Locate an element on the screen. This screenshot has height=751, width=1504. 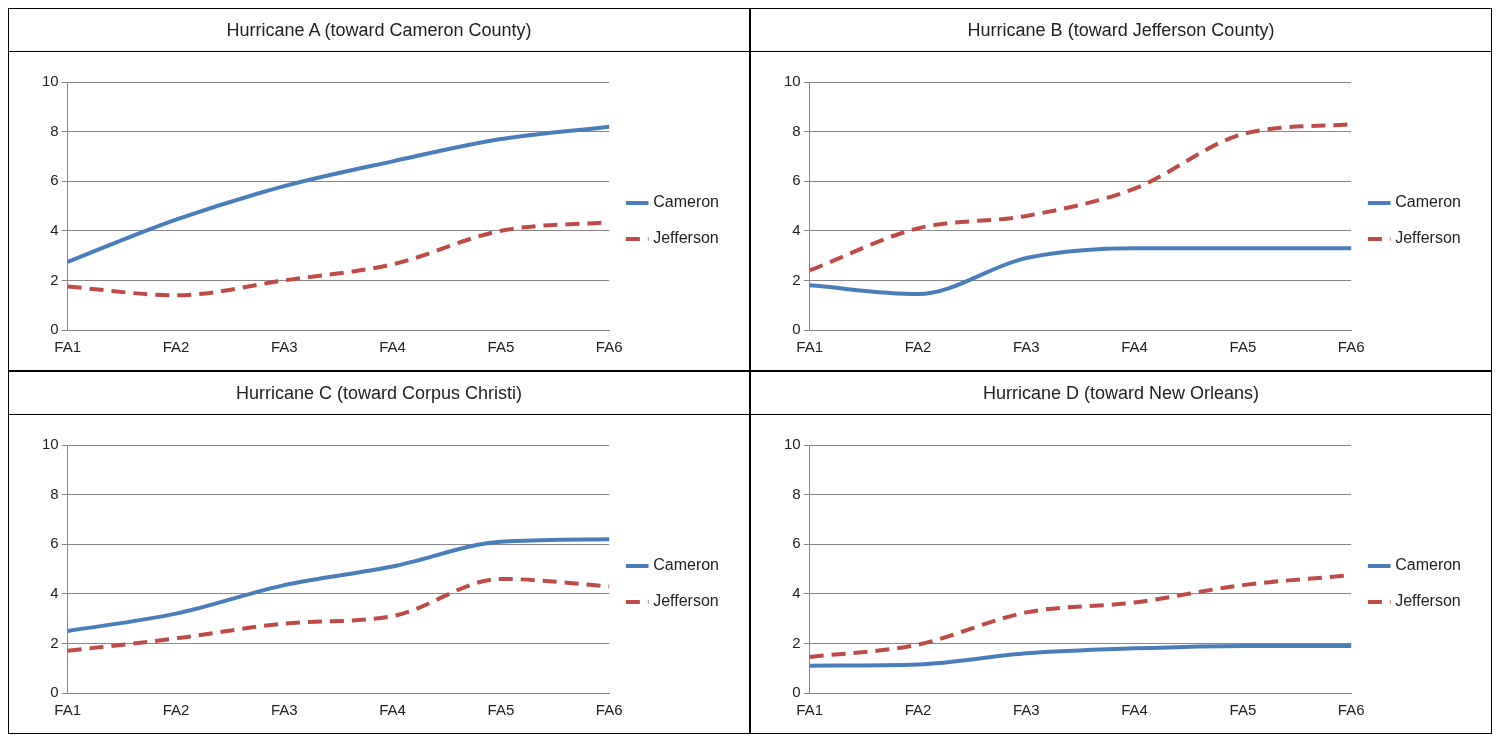
chart-title: Hurricane C (toward Corpus Christi) is located at coordinates (379, 393).